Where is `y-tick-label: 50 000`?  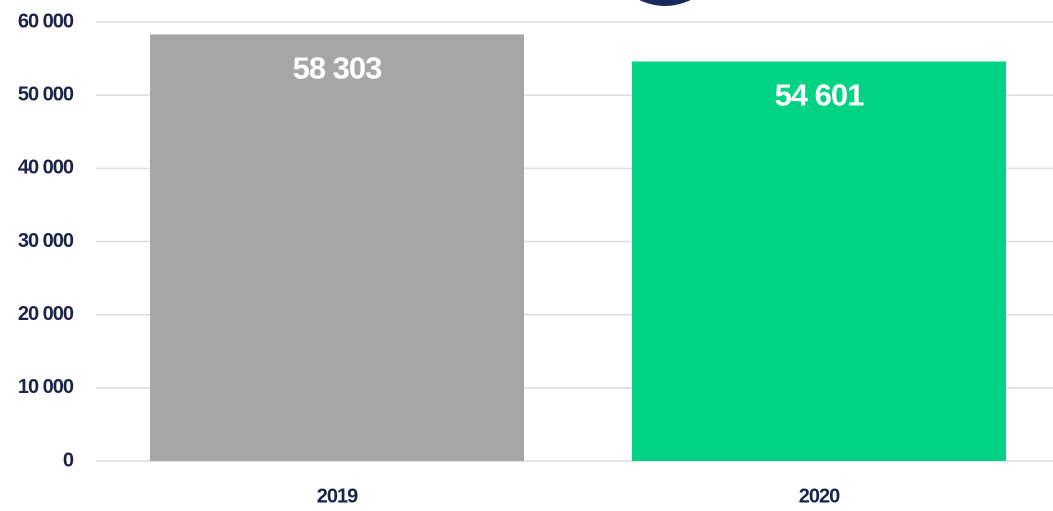 y-tick-label: 50 000 is located at coordinates (46, 94).